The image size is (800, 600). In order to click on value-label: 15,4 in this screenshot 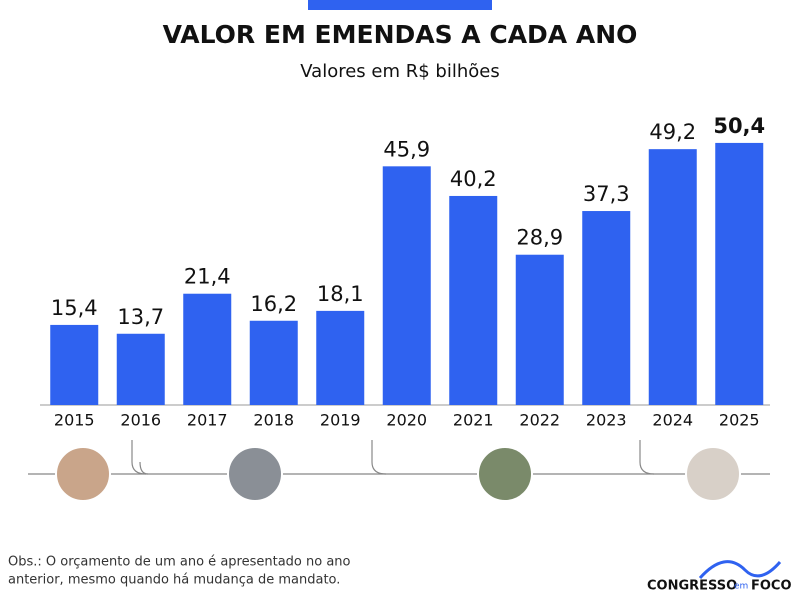, I will do `click(74, 308)`.